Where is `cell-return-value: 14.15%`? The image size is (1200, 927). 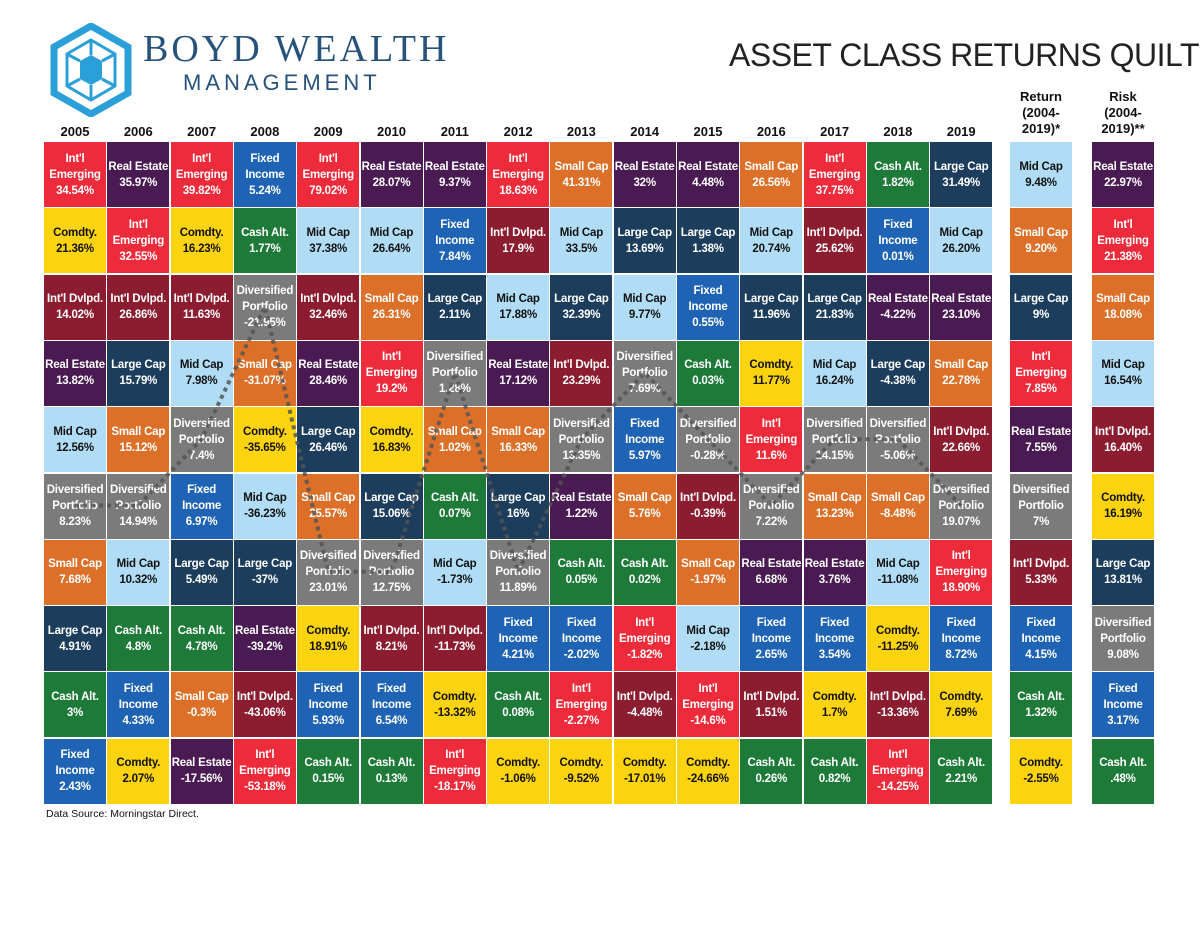 cell-return-value: 14.15% is located at coordinates (834, 455).